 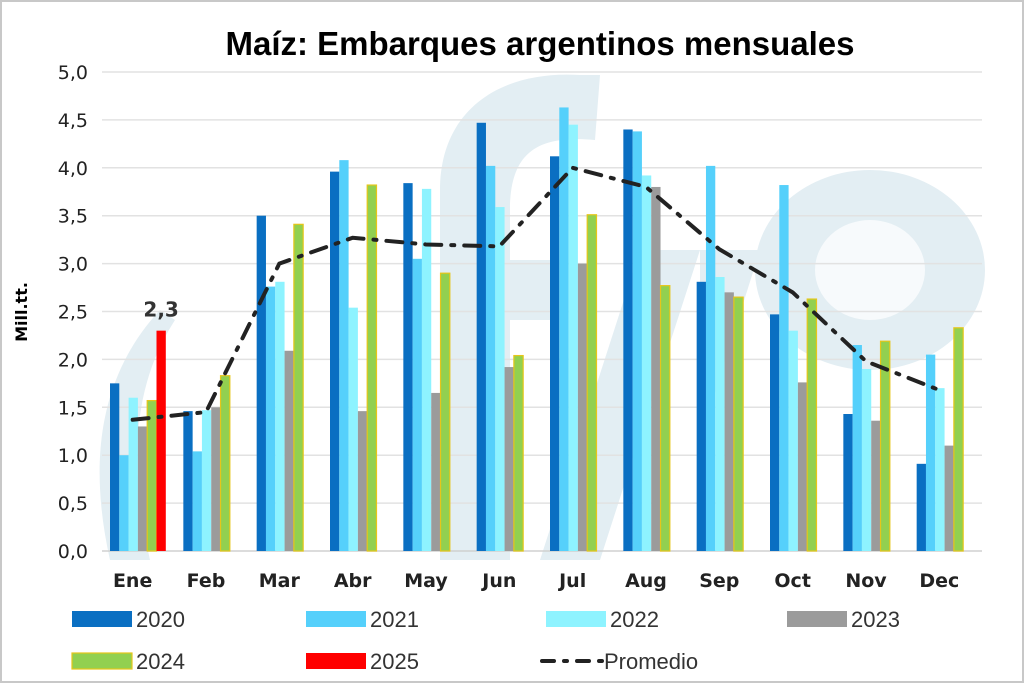 I want to click on data-label-2025: 2,3, so click(x=160, y=310).